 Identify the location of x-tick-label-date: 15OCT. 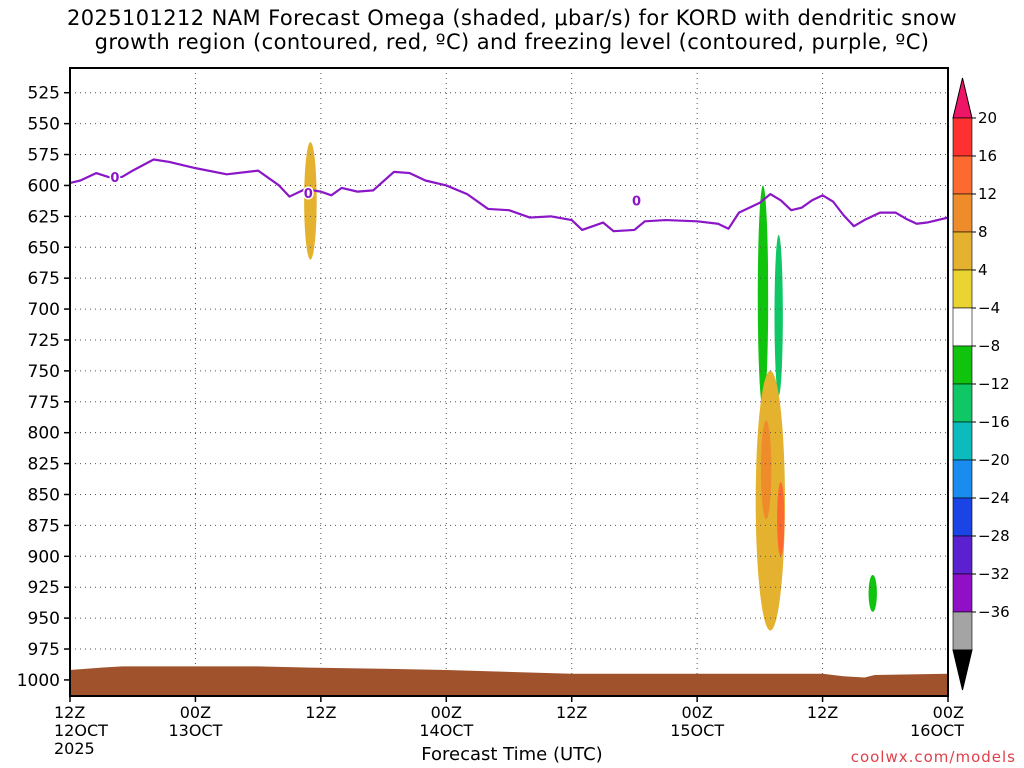
(697, 730).